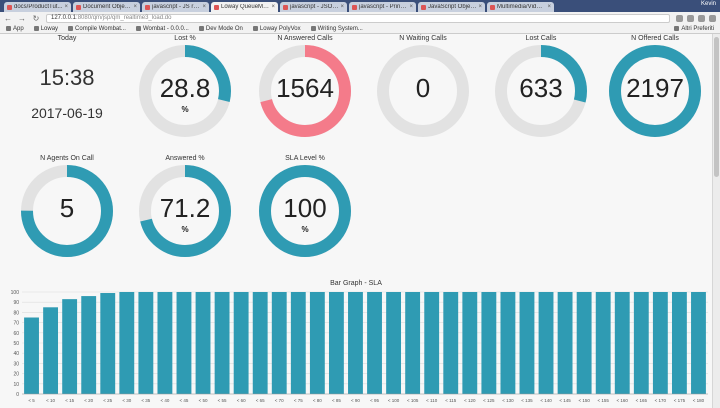 This screenshot has height=408, width=720. I want to click on browser-tab: javascript - JS reg... ×, so click(175, 7).